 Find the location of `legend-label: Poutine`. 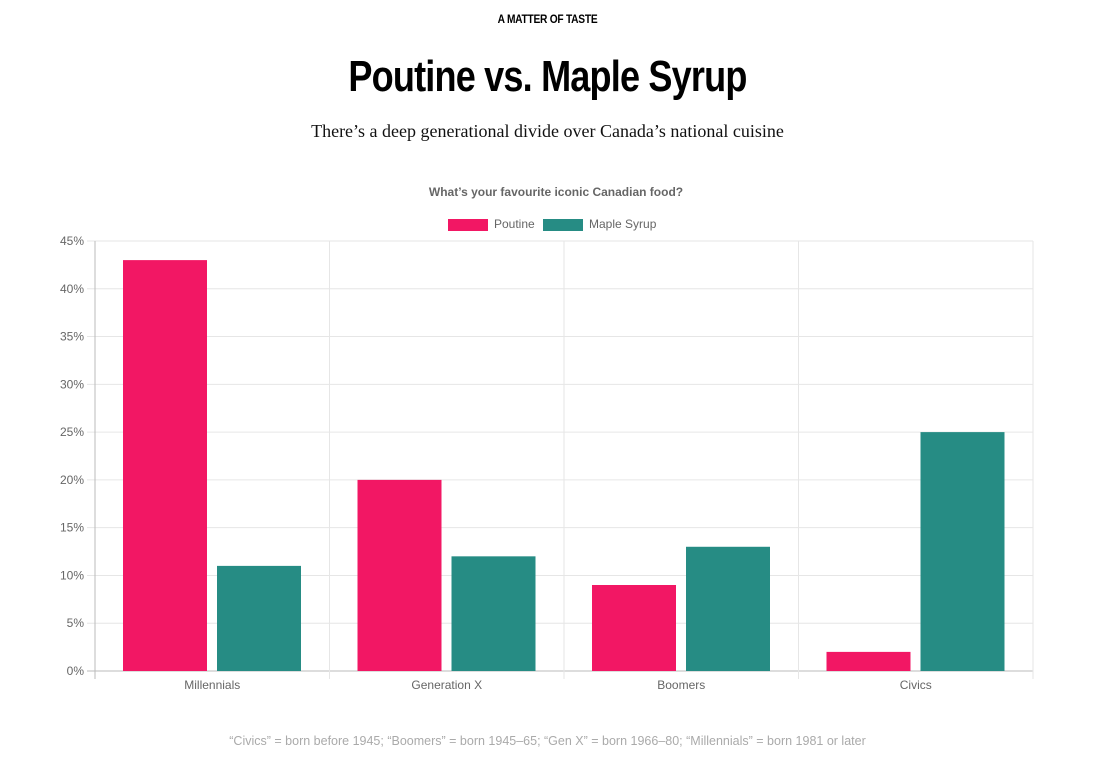

legend-label: Poutine is located at coordinates (514, 224).